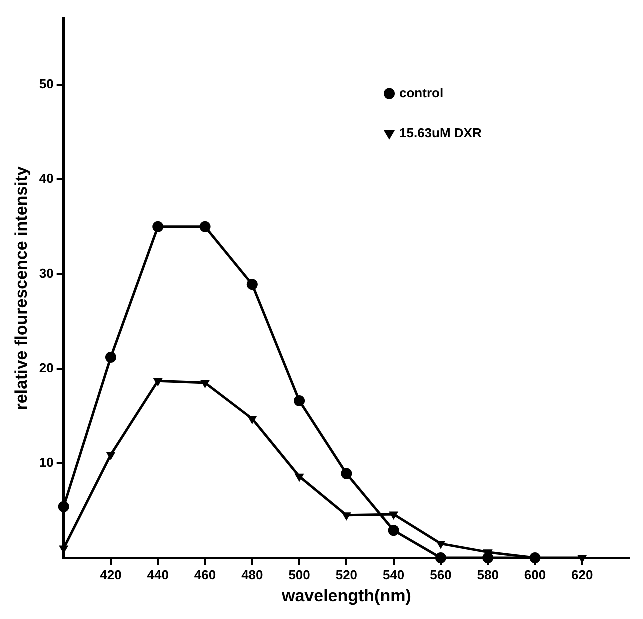 The width and height of the screenshot is (643, 619). Describe the element at coordinates (441, 574) in the screenshot. I see `x-tick-label: 560` at that location.